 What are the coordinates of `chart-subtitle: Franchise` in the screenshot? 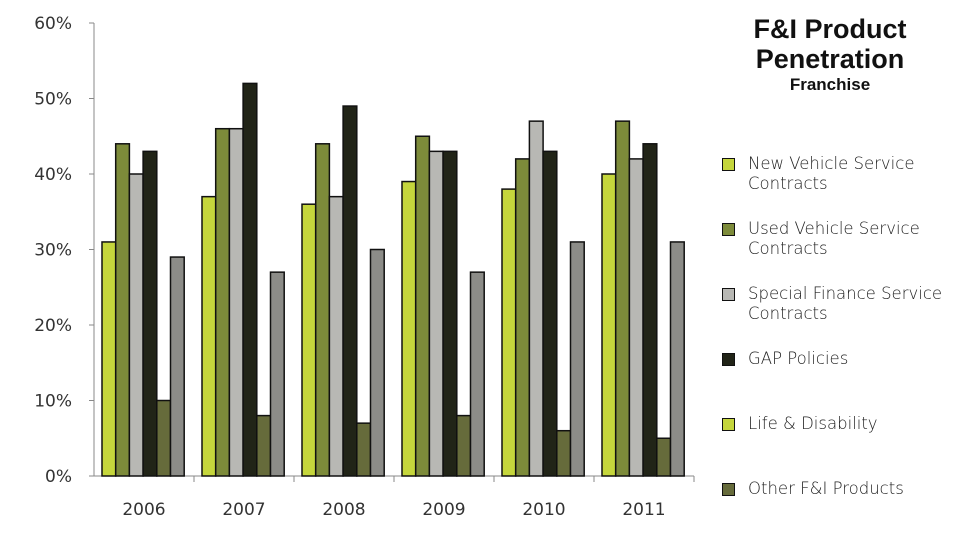 It's located at (830, 84).